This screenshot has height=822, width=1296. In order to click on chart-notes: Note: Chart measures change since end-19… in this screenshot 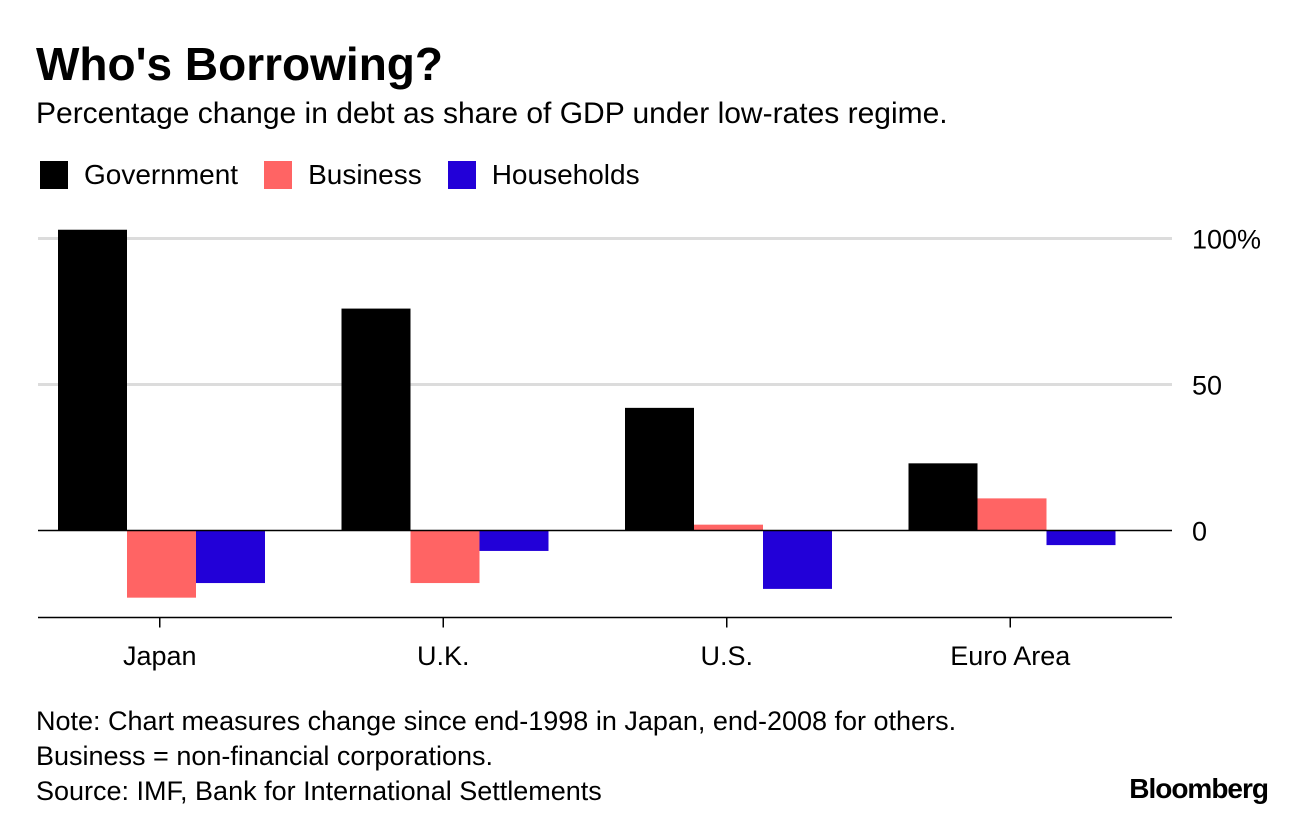, I will do `click(496, 756)`.